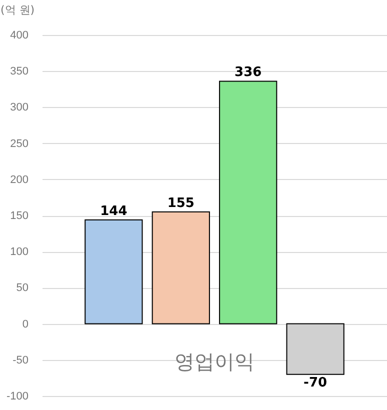  Describe the element at coordinates (20, 360) in the screenshot. I see `y-tick-label: -50` at that location.